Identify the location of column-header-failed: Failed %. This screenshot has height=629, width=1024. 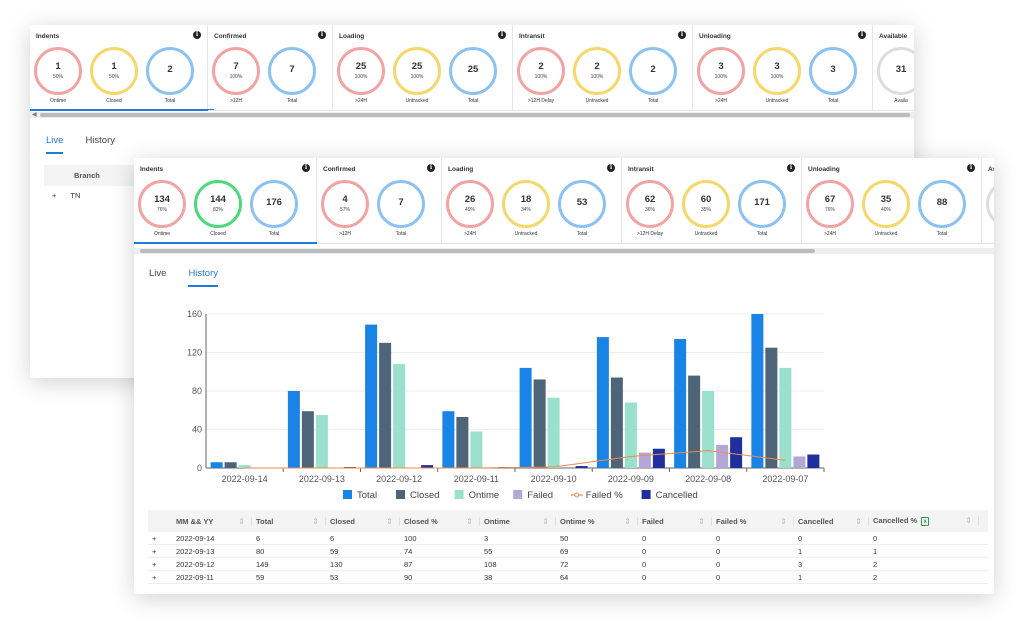
(753, 521).